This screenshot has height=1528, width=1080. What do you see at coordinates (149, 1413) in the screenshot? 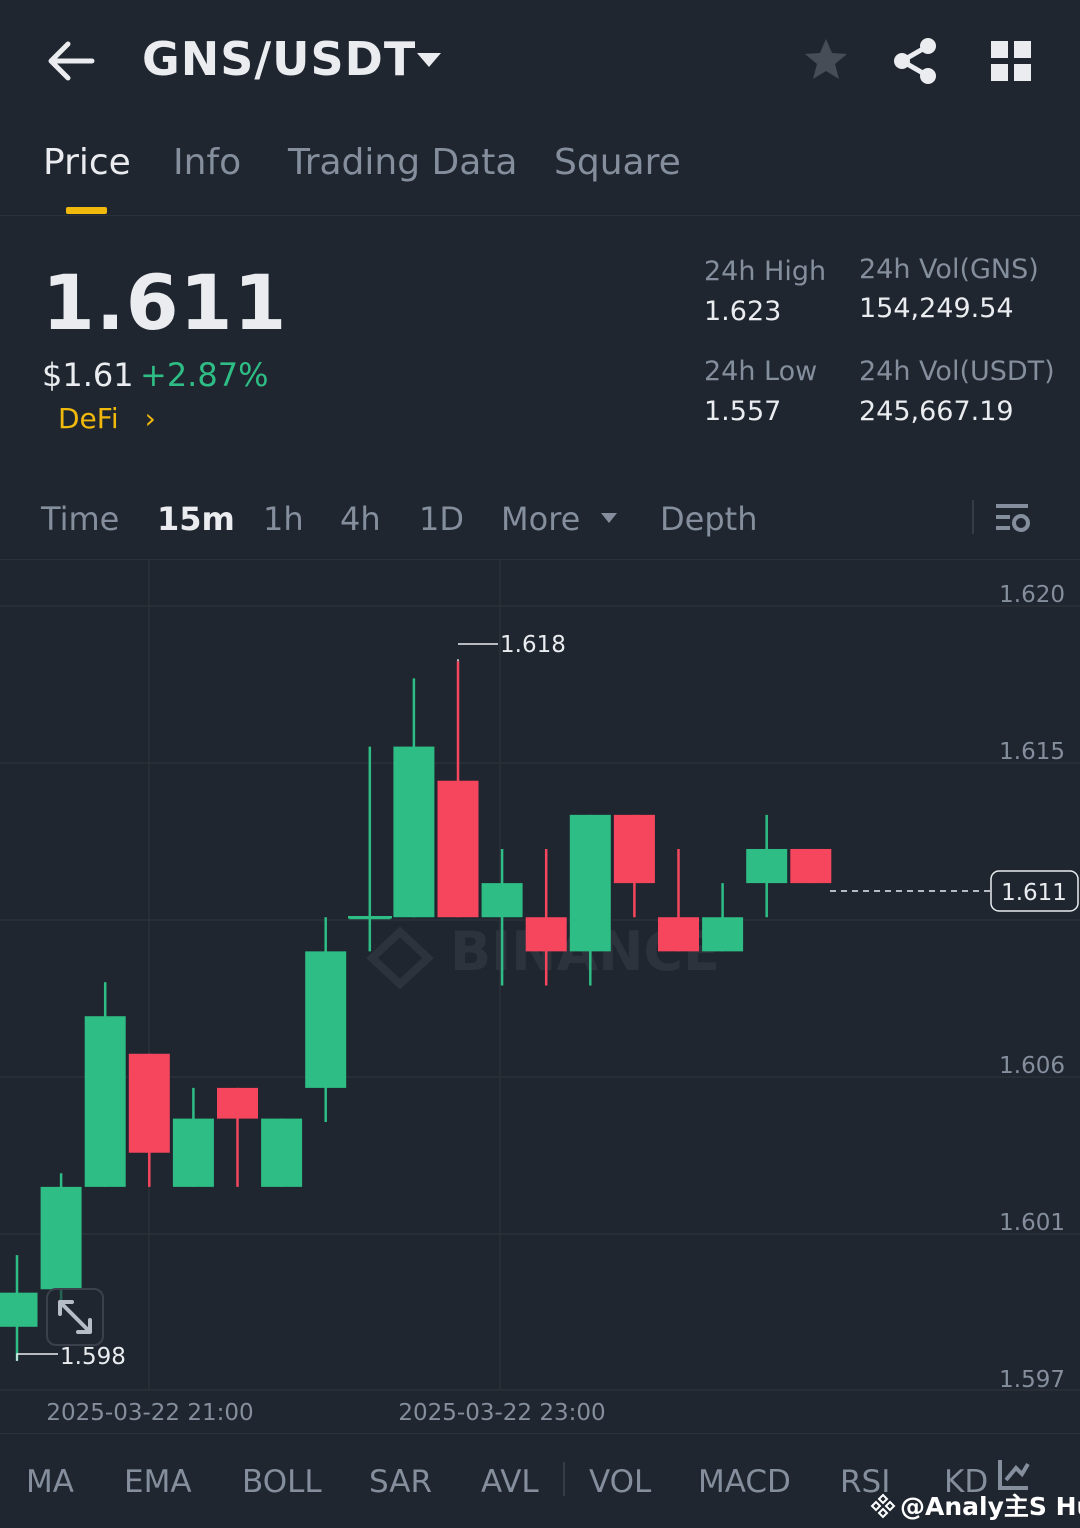
I see `x-tick-label: 2025-03-22 21:00` at bounding box center [149, 1413].